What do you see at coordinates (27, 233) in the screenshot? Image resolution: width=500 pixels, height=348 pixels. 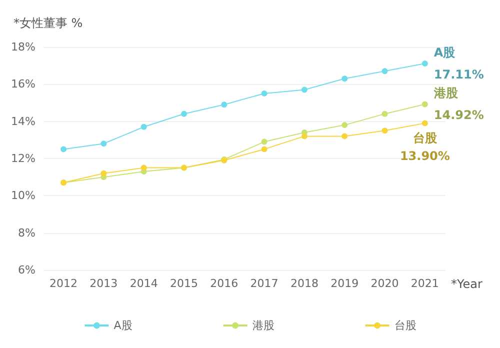 I see `y-tick-label: 8%` at bounding box center [27, 233].